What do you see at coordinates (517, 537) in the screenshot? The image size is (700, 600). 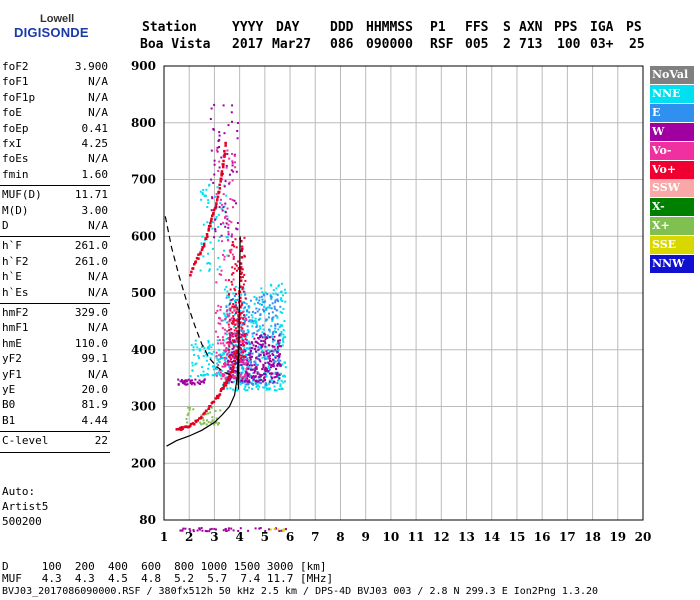 I see `x-tick-label: 15` at bounding box center [517, 537].